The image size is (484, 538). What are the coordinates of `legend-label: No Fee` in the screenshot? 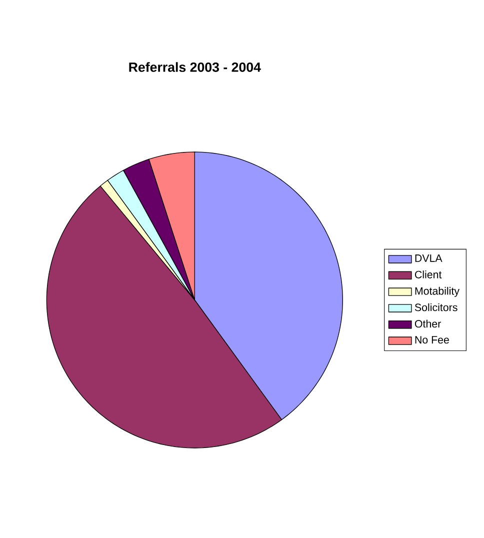 It's located at (432, 340).